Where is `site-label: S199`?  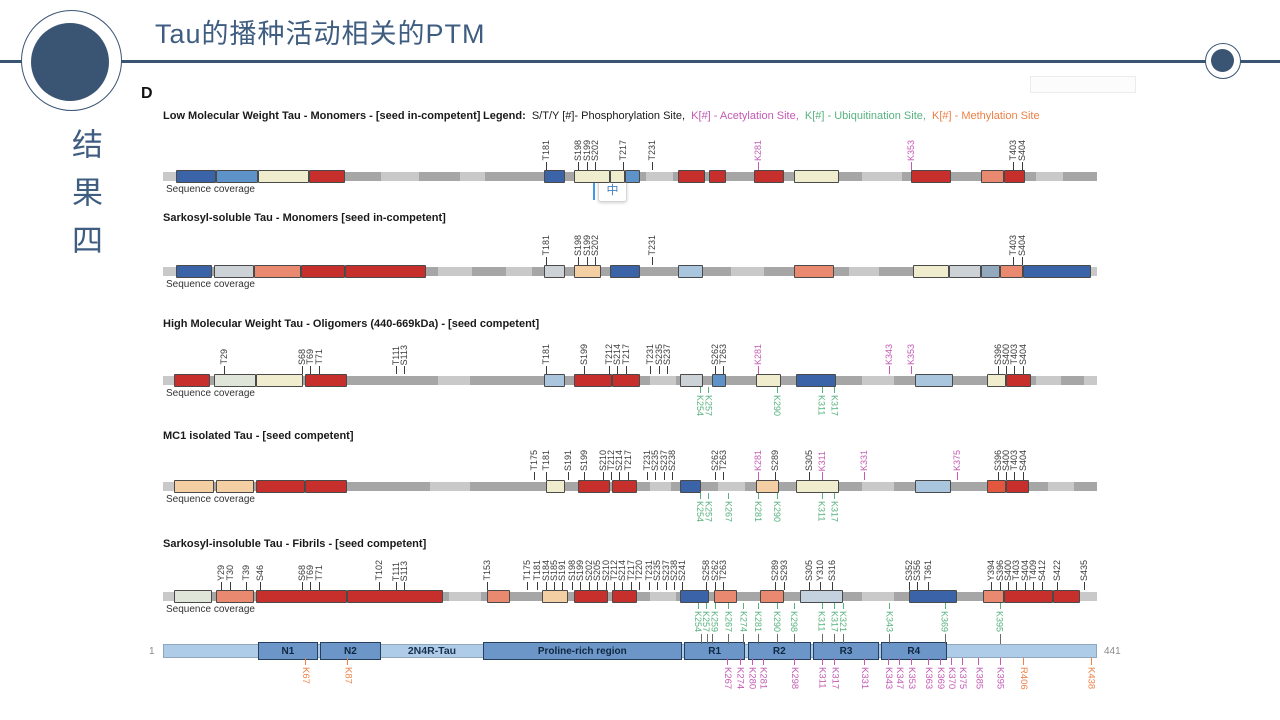
site-label: S199 is located at coordinates (584, 460).